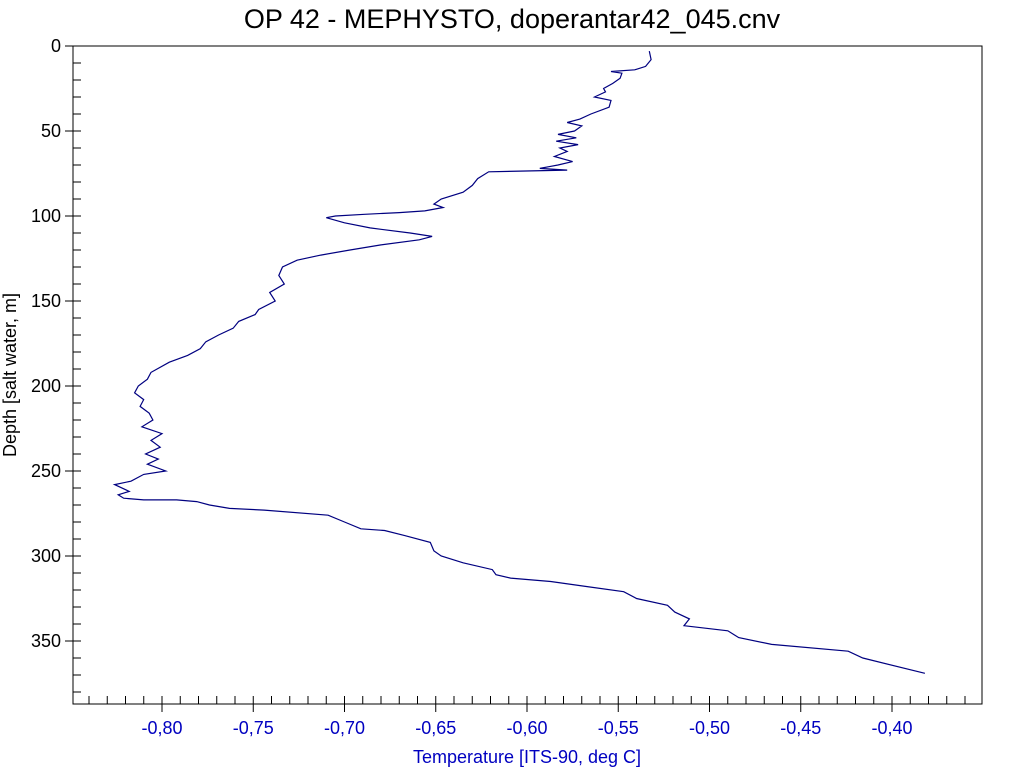 This screenshot has width=1024, height=768. Describe the element at coordinates (51, 131) in the screenshot. I see `y-tick-label: 50` at that location.